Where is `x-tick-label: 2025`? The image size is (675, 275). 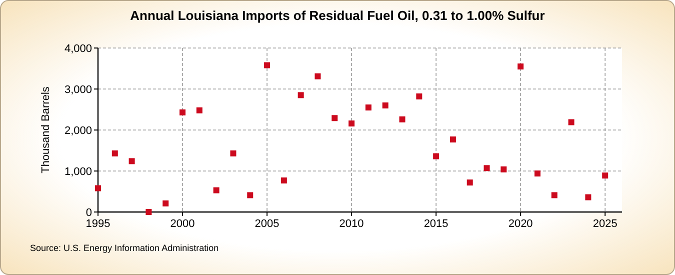 x-tick-label: 2025 is located at coordinates (605, 224).